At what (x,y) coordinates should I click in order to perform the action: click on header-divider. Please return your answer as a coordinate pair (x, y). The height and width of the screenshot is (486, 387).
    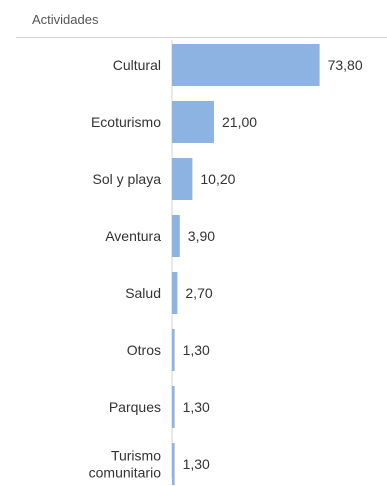
    Looking at the image, I should click on (201, 37).